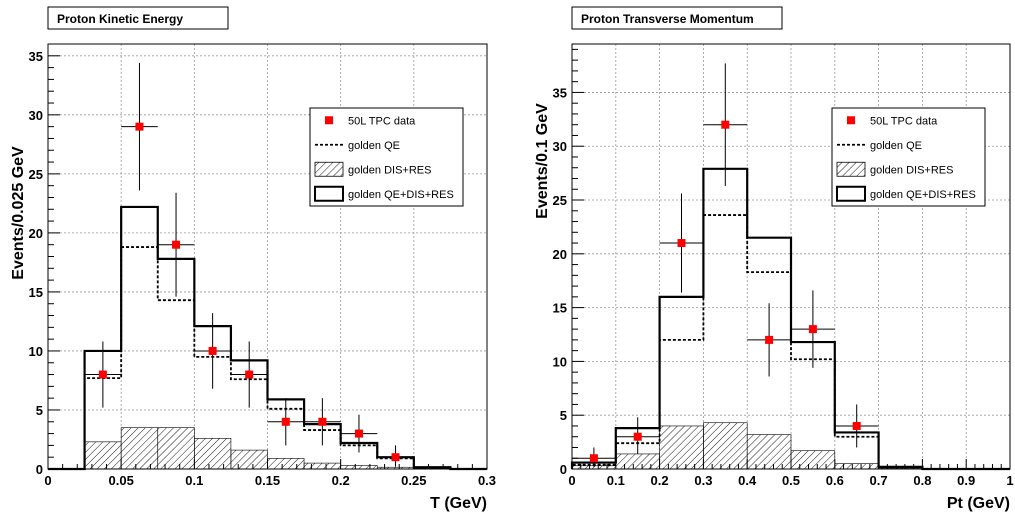 This screenshot has height=516, width=1015. I want to click on x-tick-label: 0.05, so click(121, 480).